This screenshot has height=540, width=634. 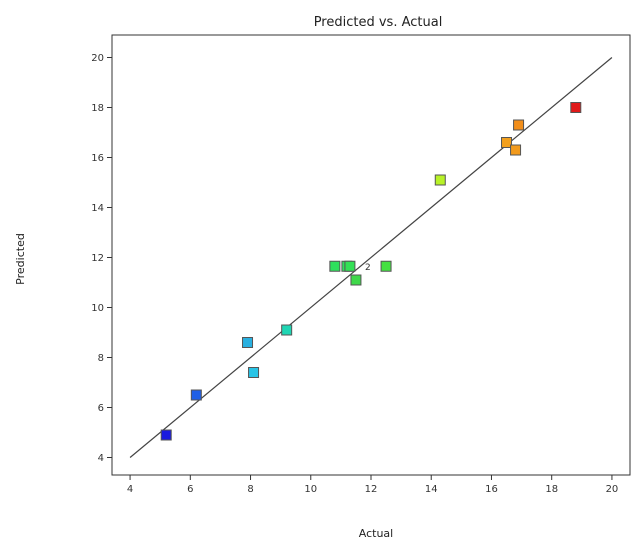 What do you see at coordinates (97, 258) in the screenshot?
I see `y-tick-label: 12` at bounding box center [97, 258].